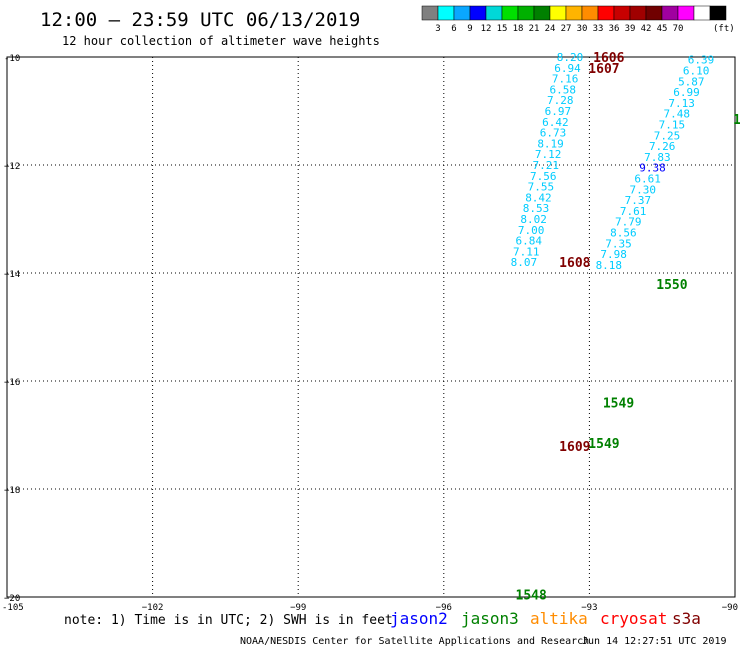 Image resolution: width=740 pixels, height=650 pixels. Describe the element at coordinates (662, 146) in the screenshot. I see `wave-height-label: 7.26` at that location.